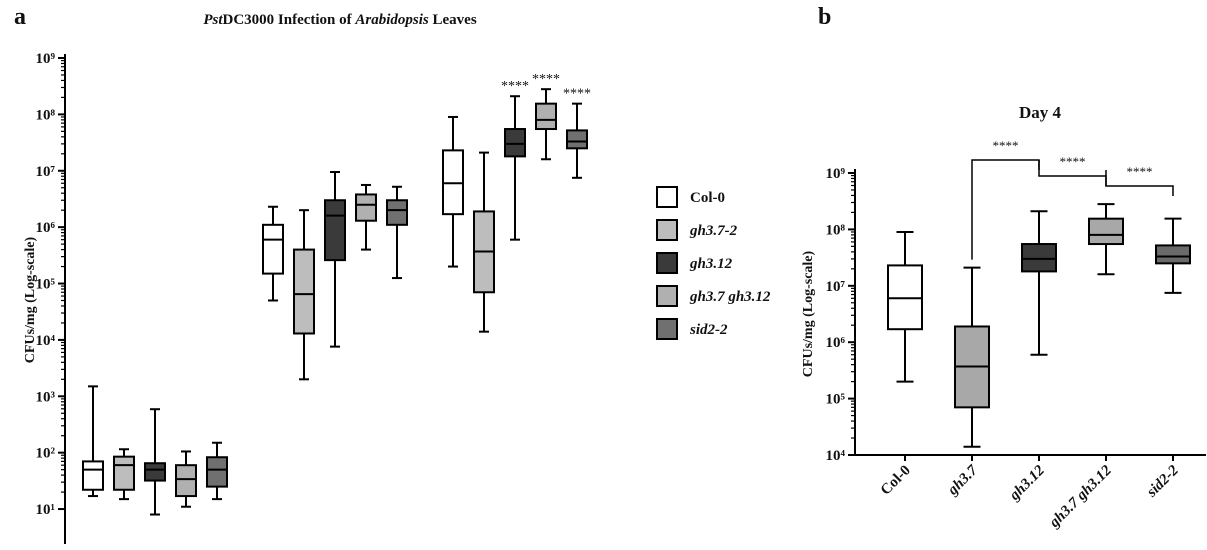 The width and height of the screenshot is (1207, 550). Describe the element at coordinates (391, 20) in the screenshot. I see `title-part: Arabidopsis` at that location.